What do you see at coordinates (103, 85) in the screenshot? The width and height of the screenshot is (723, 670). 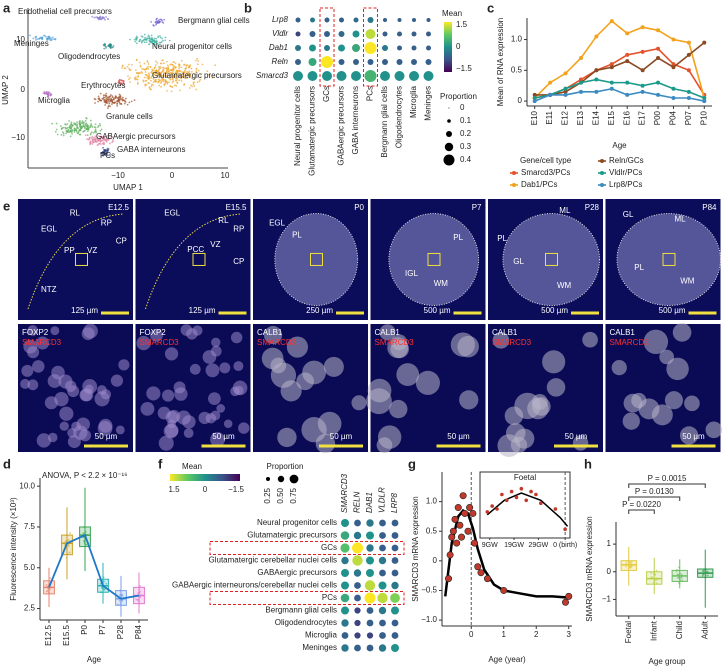 I see `cluster-label: Erythrocytes` at bounding box center [103, 85].